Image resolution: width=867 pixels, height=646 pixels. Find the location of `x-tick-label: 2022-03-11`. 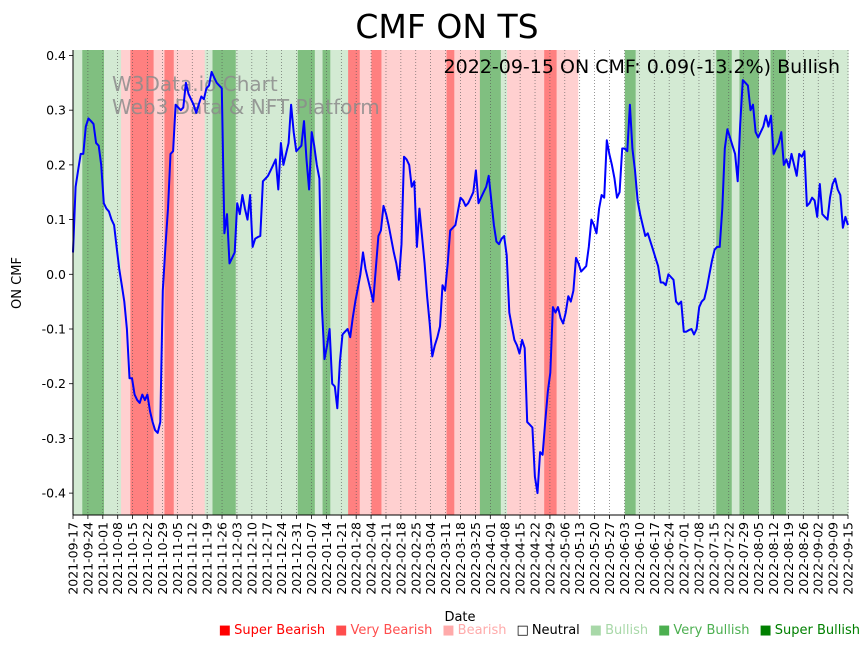

x-tick-label: 2022-03-11 is located at coordinates (445, 558).